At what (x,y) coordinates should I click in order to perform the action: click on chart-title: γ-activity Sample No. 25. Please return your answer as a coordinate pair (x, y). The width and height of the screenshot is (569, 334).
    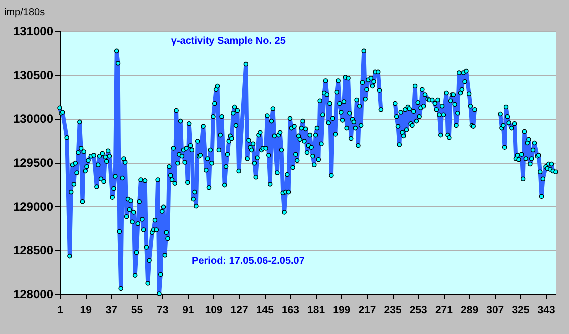
    Looking at the image, I should click on (228, 41).